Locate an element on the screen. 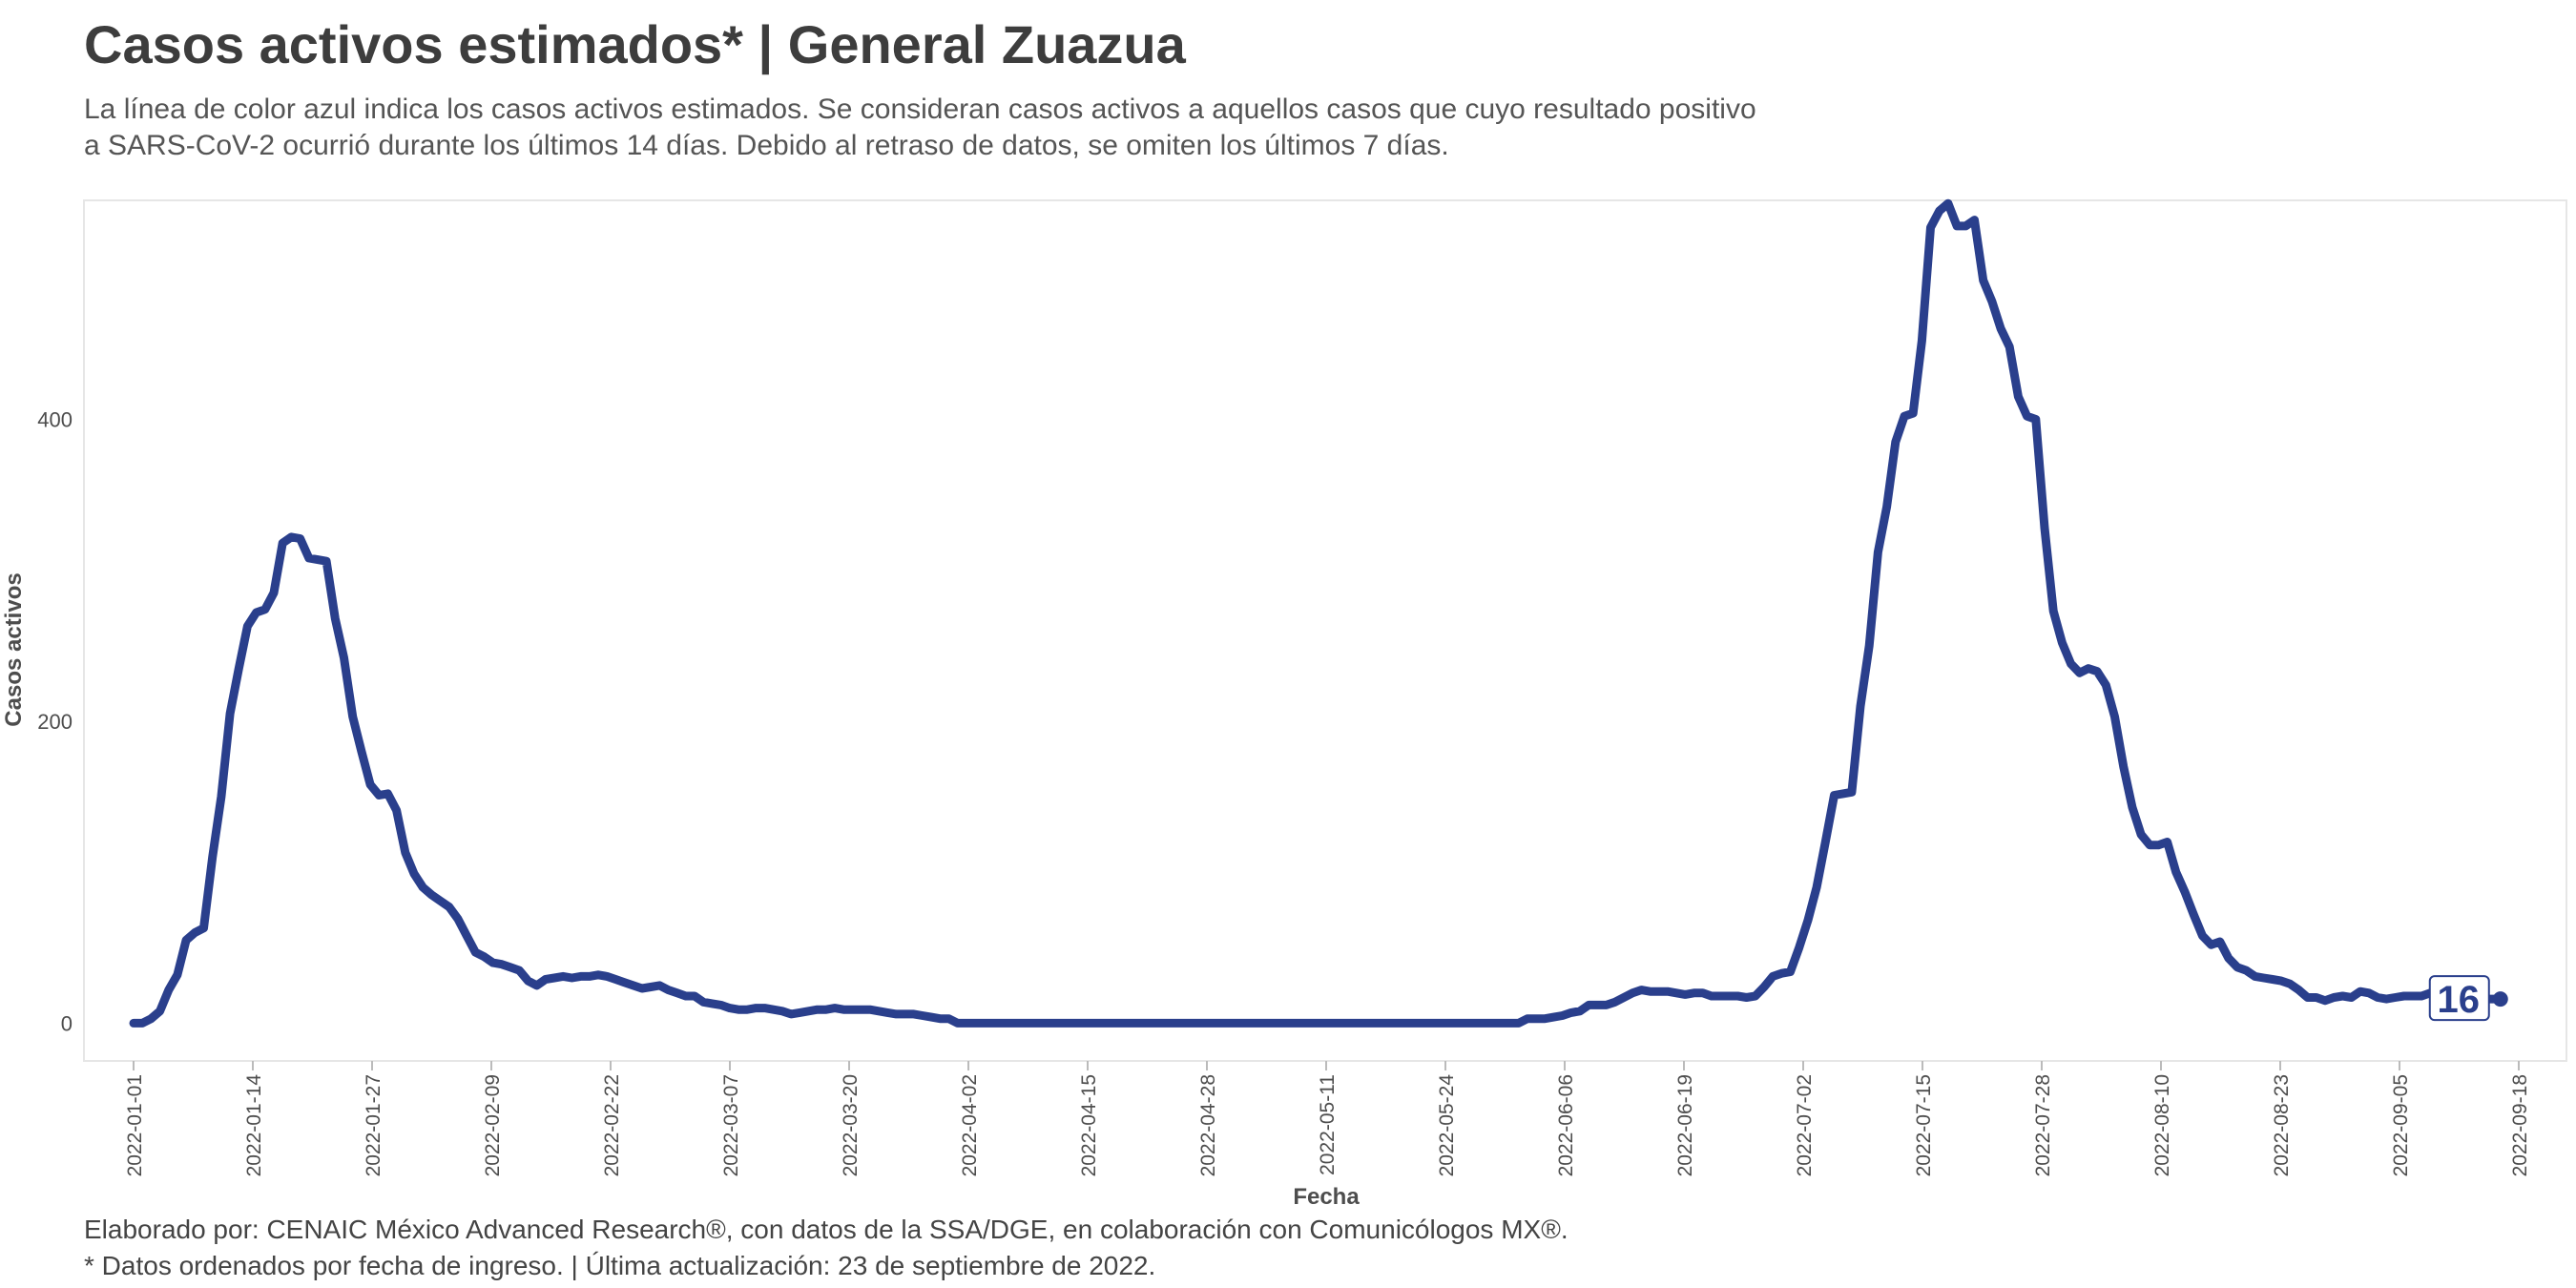 This screenshot has height=1288, width=2576. x-tick-label: 2022-07-28 is located at coordinates (2043, 1125).